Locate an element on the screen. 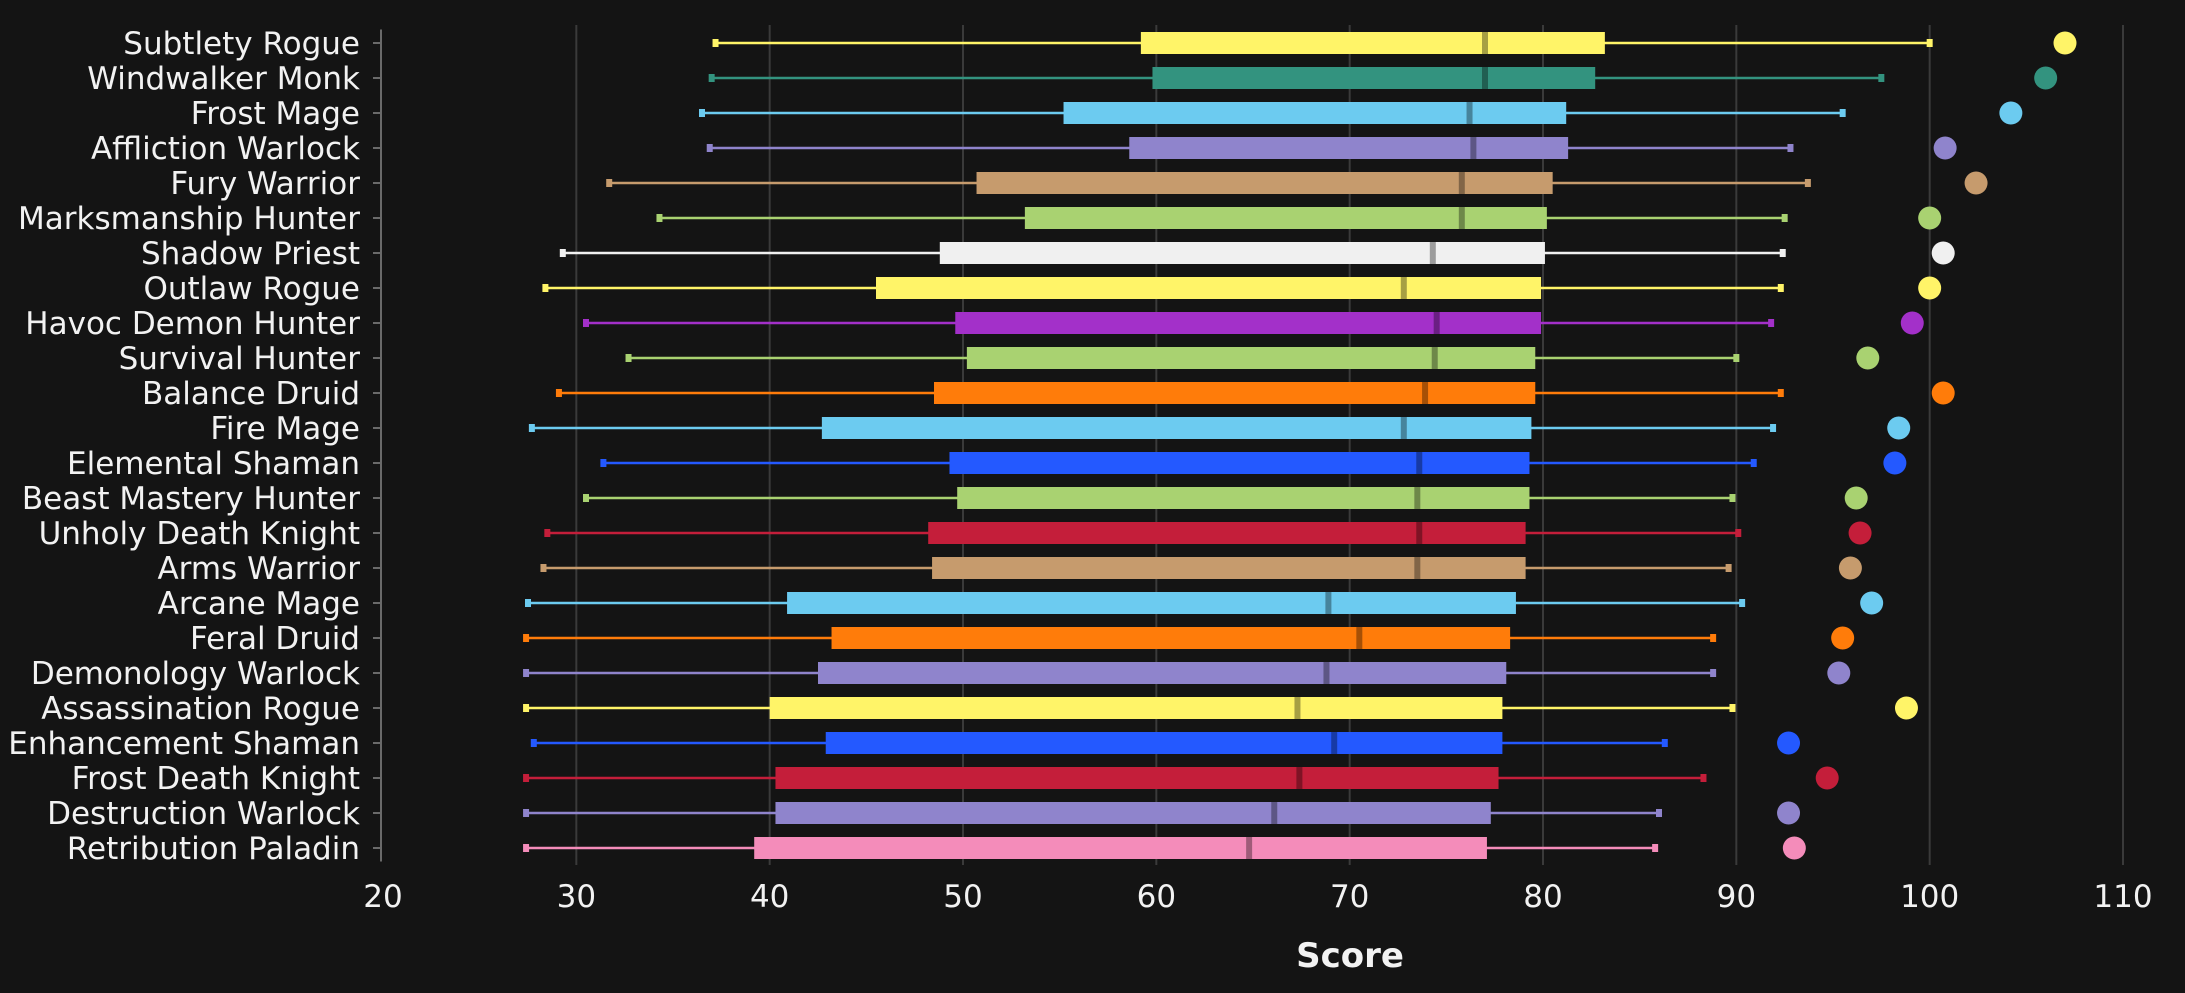 This screenshot has height=993, width=2185. category-label: Unholy Death Knight is located at coordinates (199, 534).